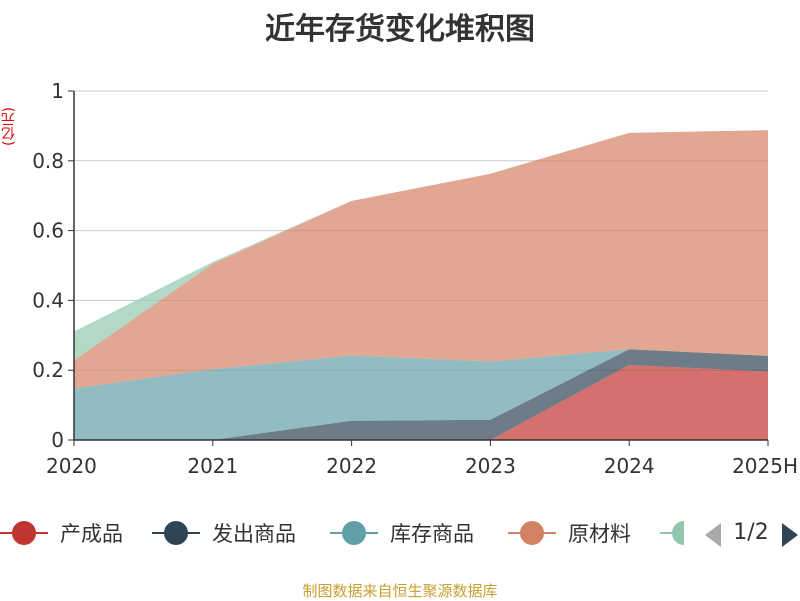  Describe the element at coordinates (751, 532) in the screenshot. I see `legend-page-number: 1/2` at that location.